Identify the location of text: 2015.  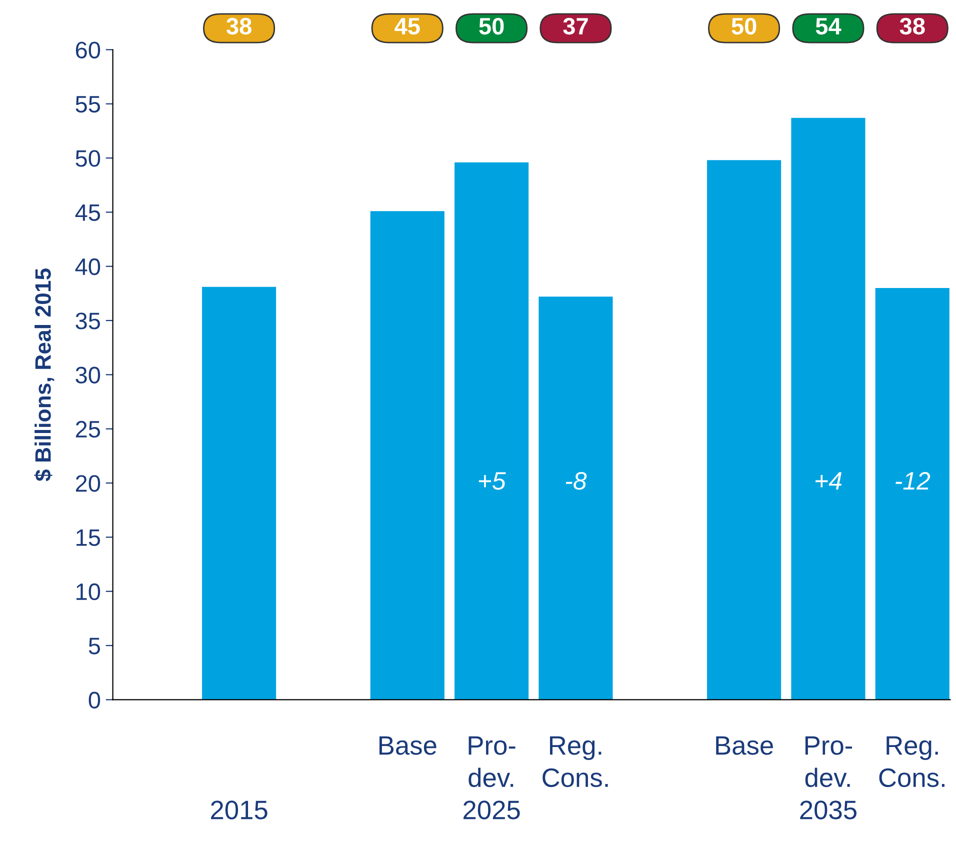
(239, 810).